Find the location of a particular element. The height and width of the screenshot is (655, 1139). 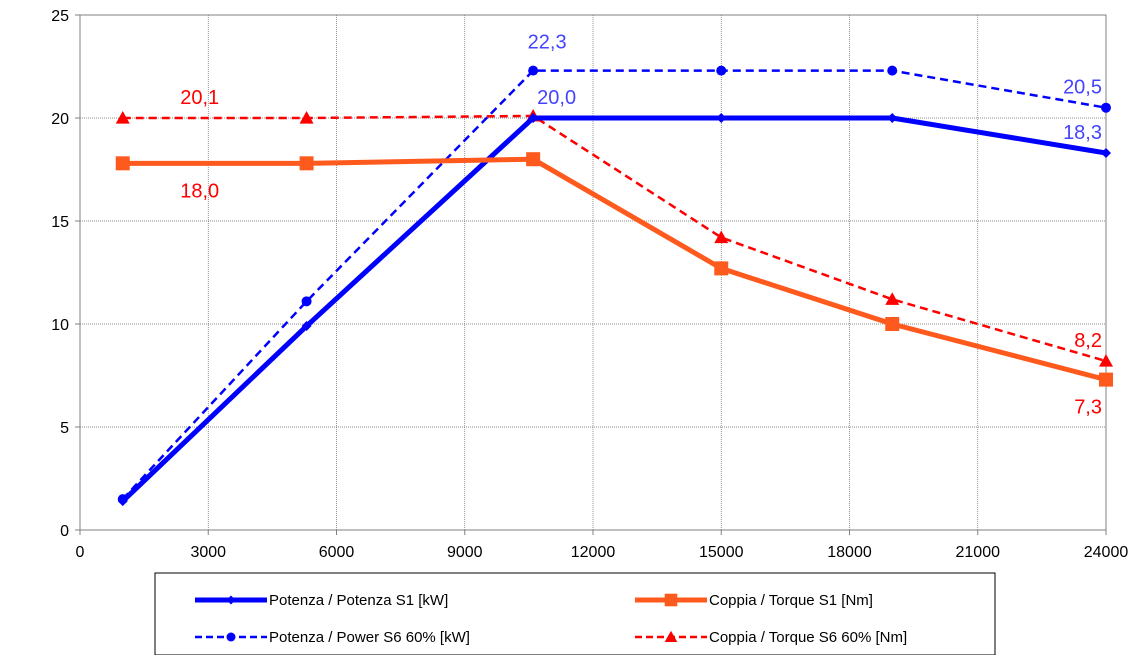

legend-item: Coppia / Torque S1 [Nm] is located at coordinates (754, 600).